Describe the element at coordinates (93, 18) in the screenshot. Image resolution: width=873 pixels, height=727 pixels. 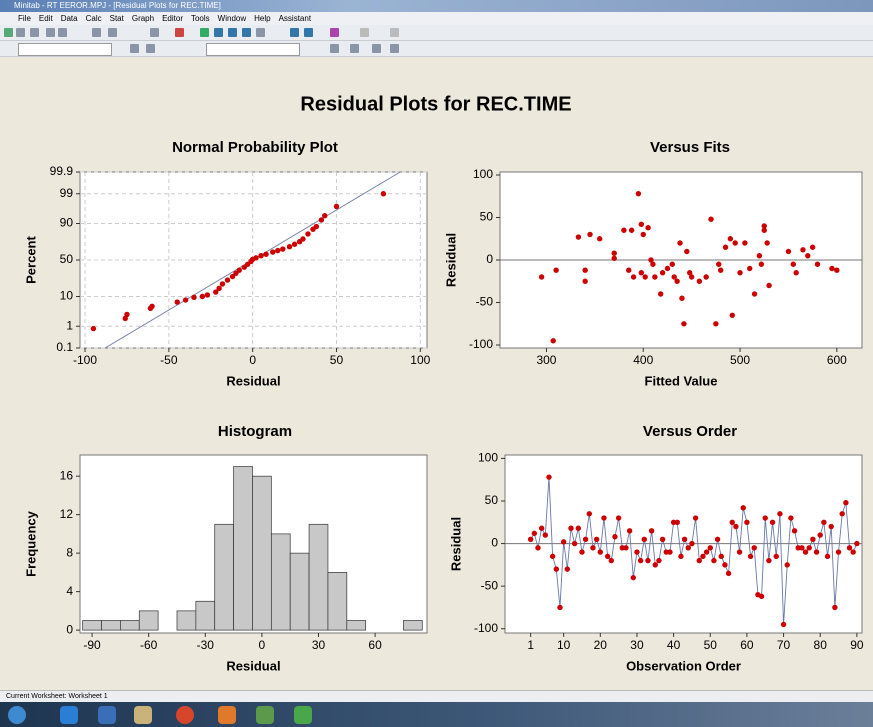
I see `menu-item: Calc` at that location.